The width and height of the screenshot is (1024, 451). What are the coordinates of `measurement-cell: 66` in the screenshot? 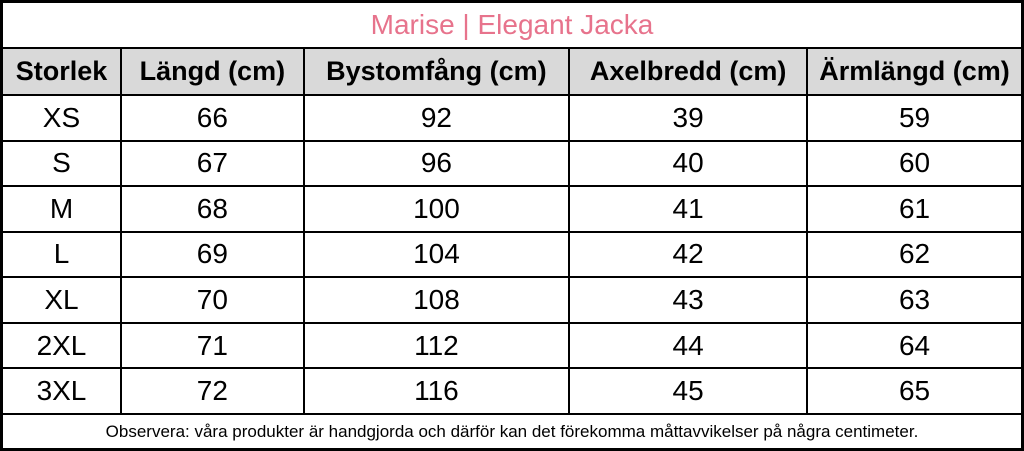 It's located at (212, 118).